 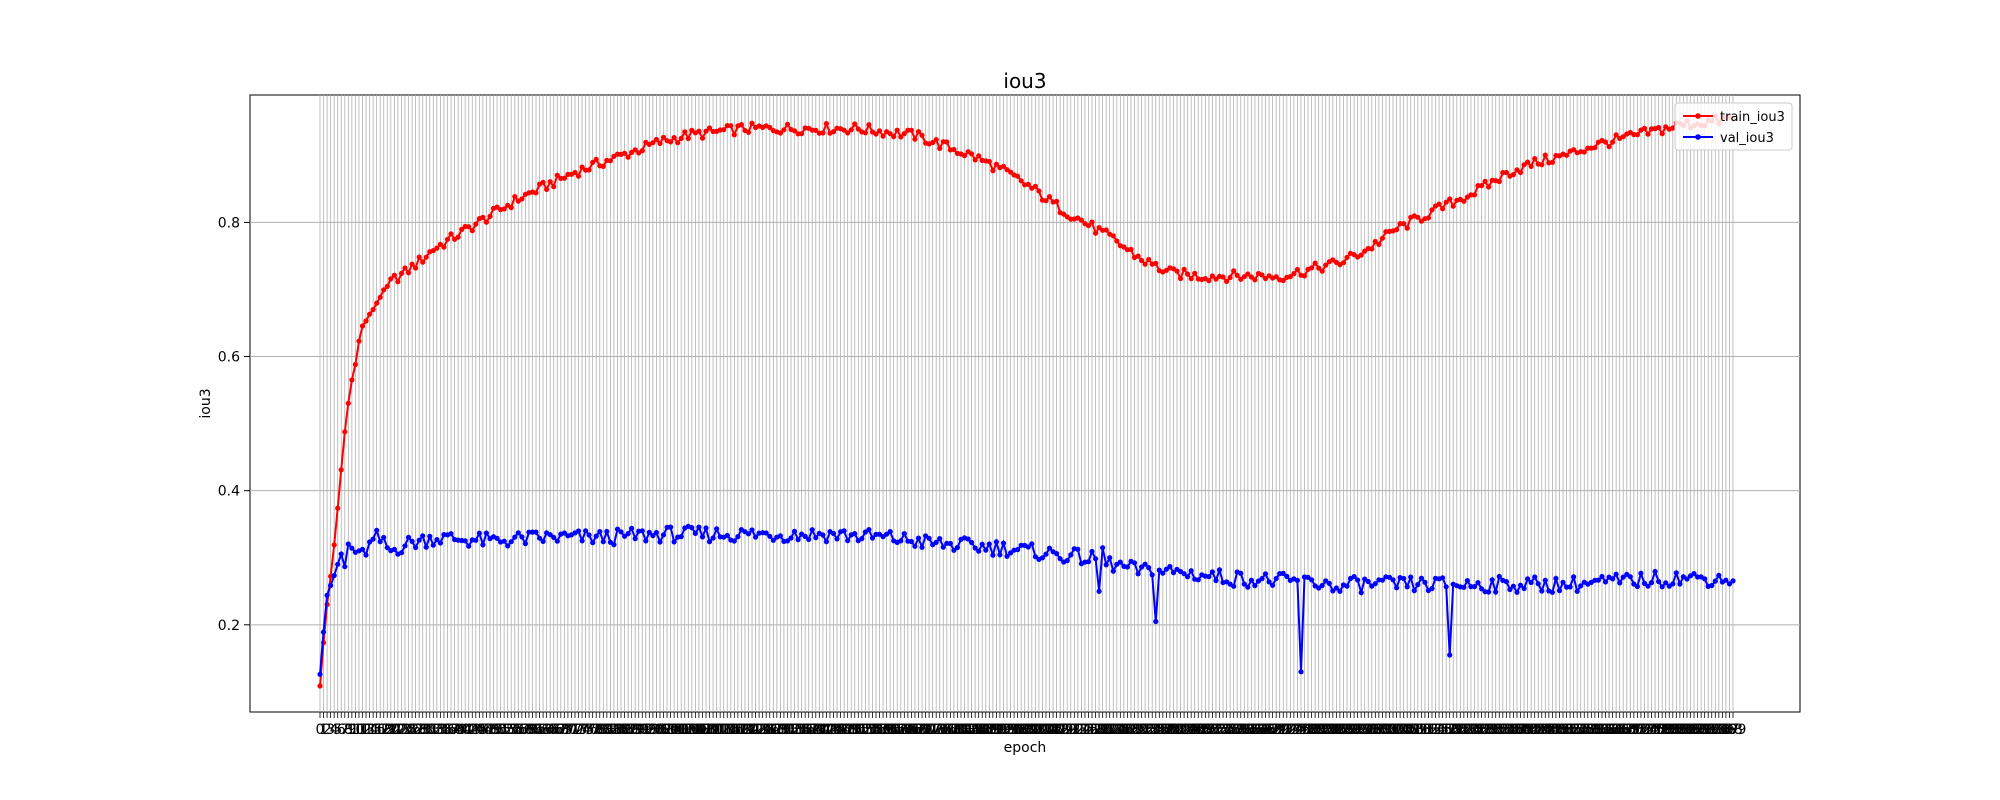 I want to click on x-tick-label: 128, so click(x=773, y=730).